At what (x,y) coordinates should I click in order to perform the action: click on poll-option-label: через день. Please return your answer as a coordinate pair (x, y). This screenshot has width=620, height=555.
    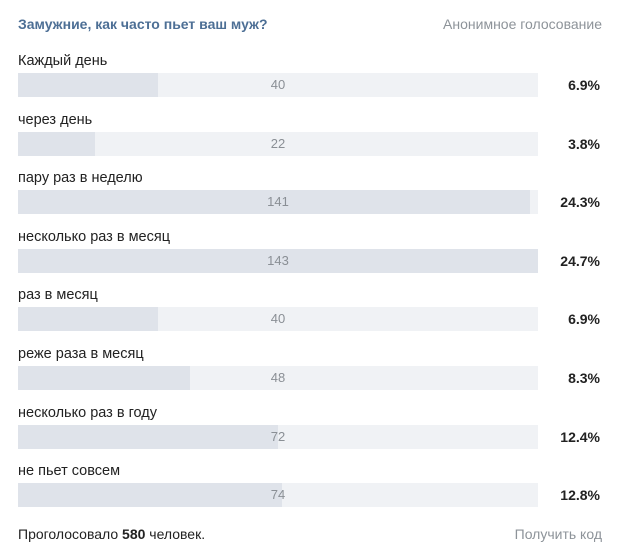
    Looking at the image, I should click on (55, 119).